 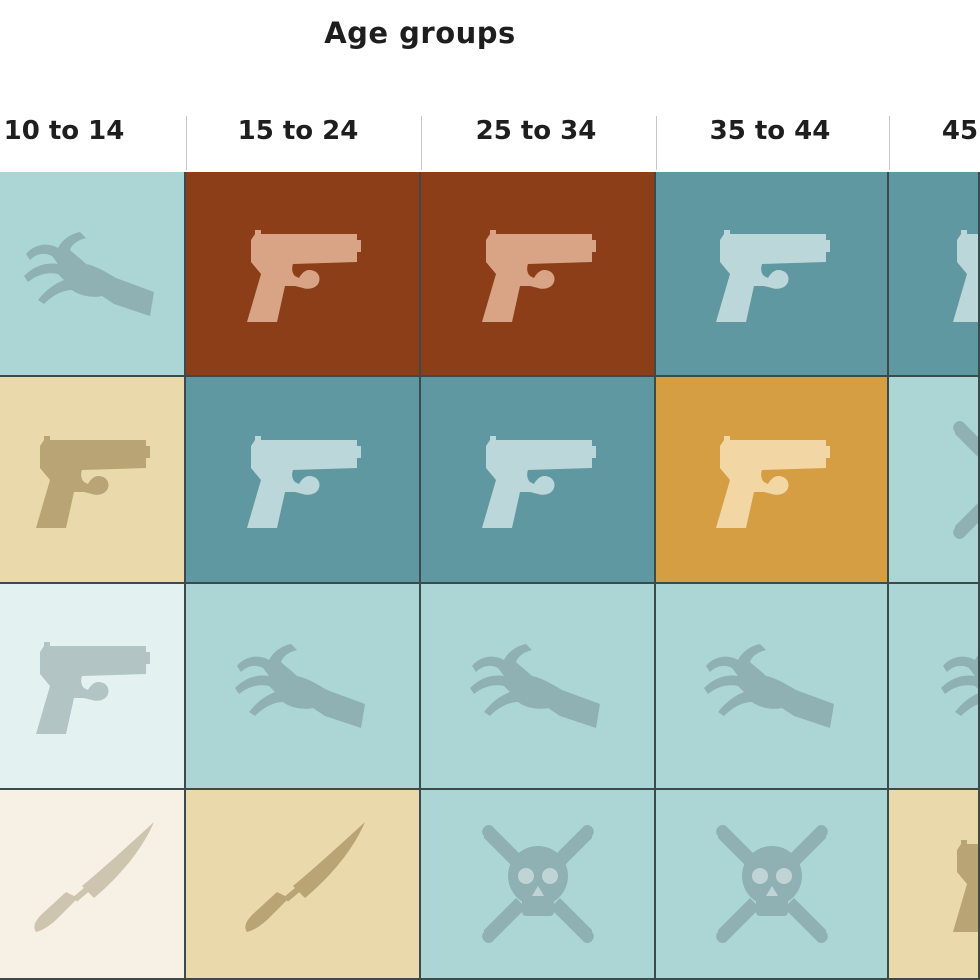 I want to click on column-header-4: 45, so click(x=960, y=131).